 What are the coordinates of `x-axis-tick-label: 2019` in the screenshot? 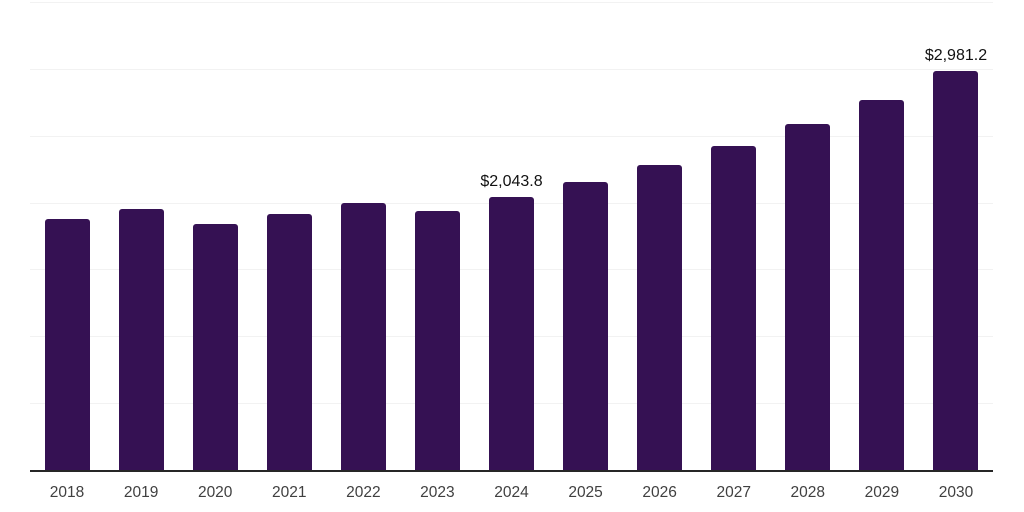 It's located at (141, 492).